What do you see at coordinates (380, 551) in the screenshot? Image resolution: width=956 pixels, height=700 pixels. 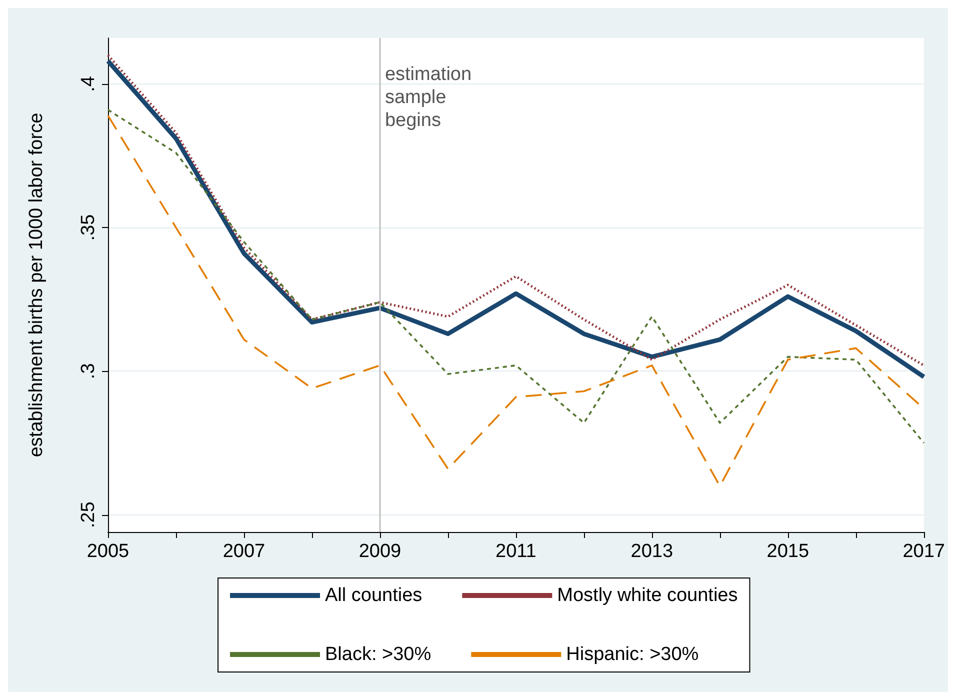 I see `x-tick-label: 2009` at bounding box center [380, 551].